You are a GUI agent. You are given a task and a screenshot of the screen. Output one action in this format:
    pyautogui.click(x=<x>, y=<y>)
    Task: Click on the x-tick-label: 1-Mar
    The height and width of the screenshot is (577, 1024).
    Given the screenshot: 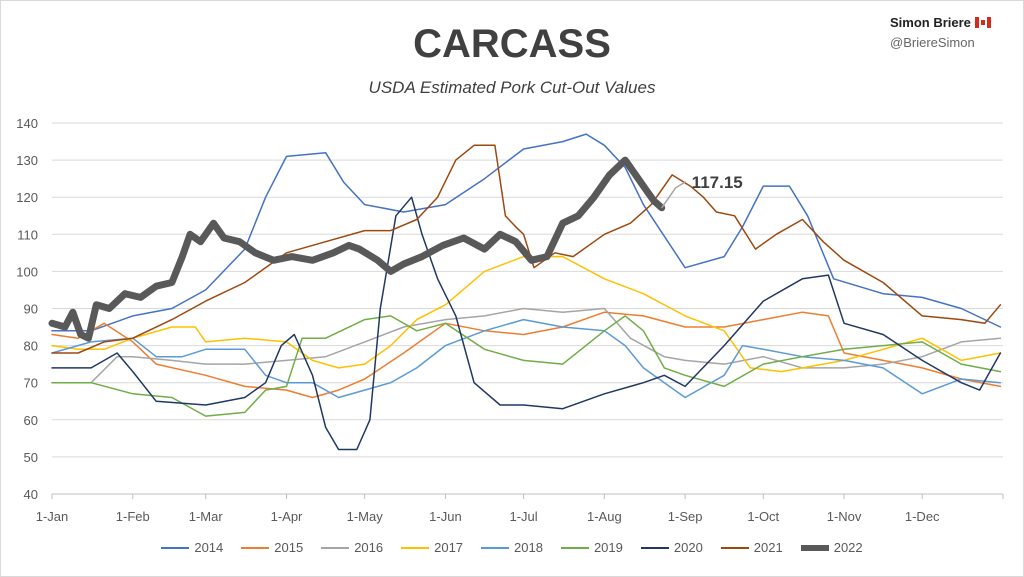 What is the action you would take?
    pyautogui.click(x=206, y=516)
    